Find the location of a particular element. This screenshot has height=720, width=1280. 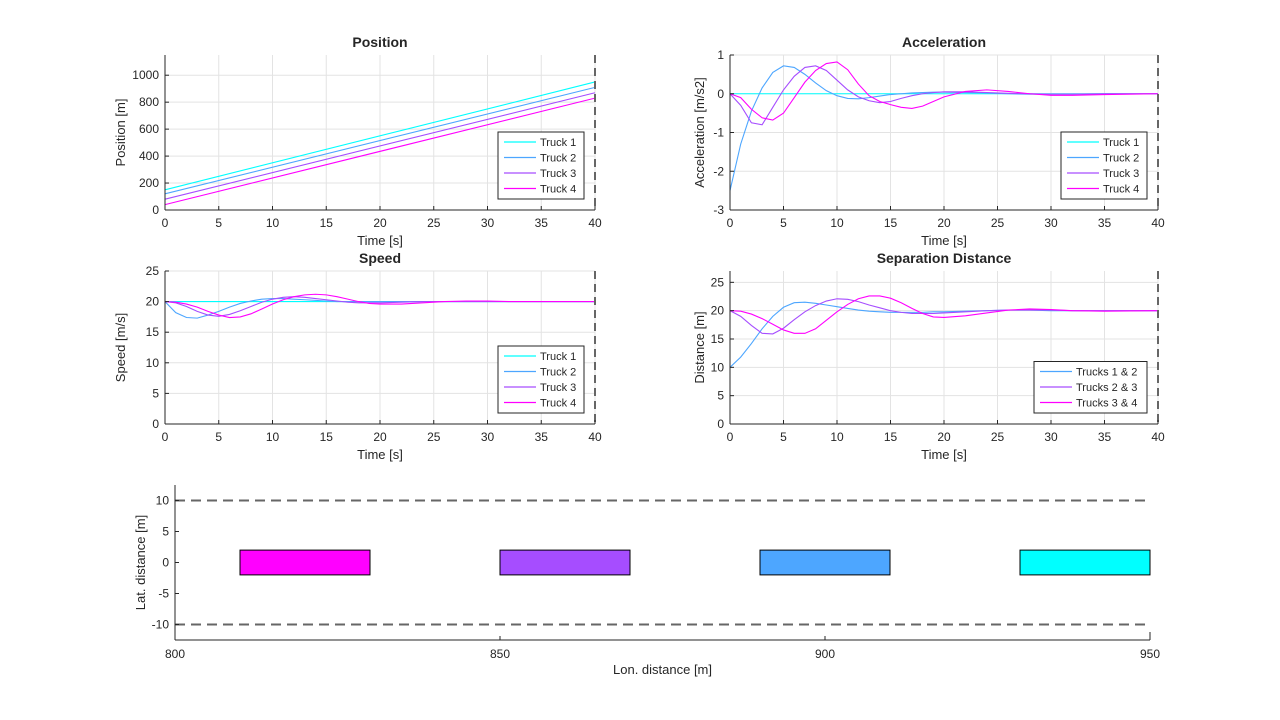

y-tick-label: -3 is located at coordinates (718, 210).